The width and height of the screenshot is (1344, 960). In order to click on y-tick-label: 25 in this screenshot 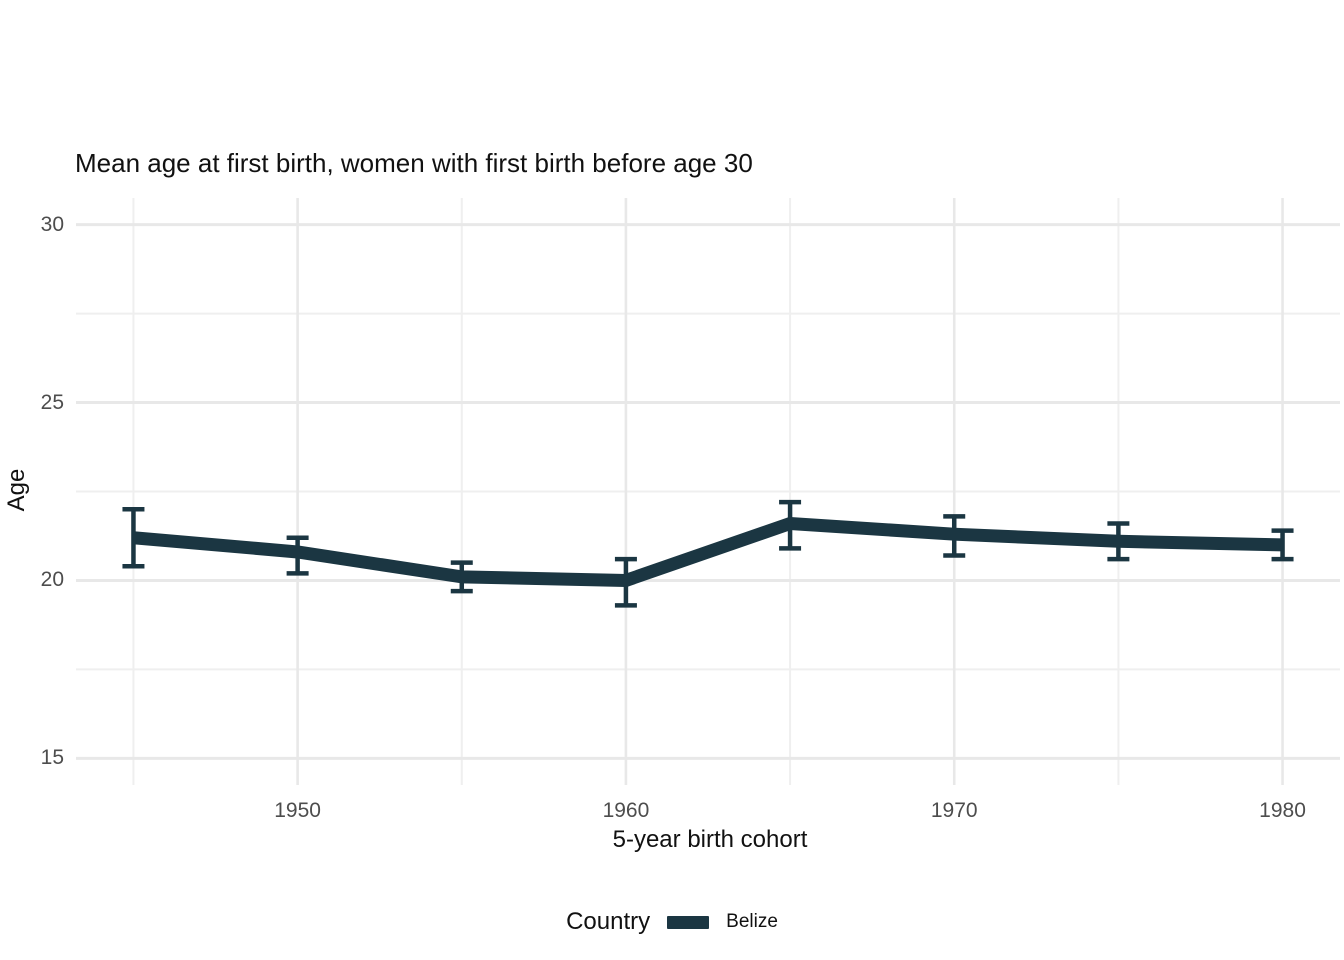, I will do `click(52, 402)`.